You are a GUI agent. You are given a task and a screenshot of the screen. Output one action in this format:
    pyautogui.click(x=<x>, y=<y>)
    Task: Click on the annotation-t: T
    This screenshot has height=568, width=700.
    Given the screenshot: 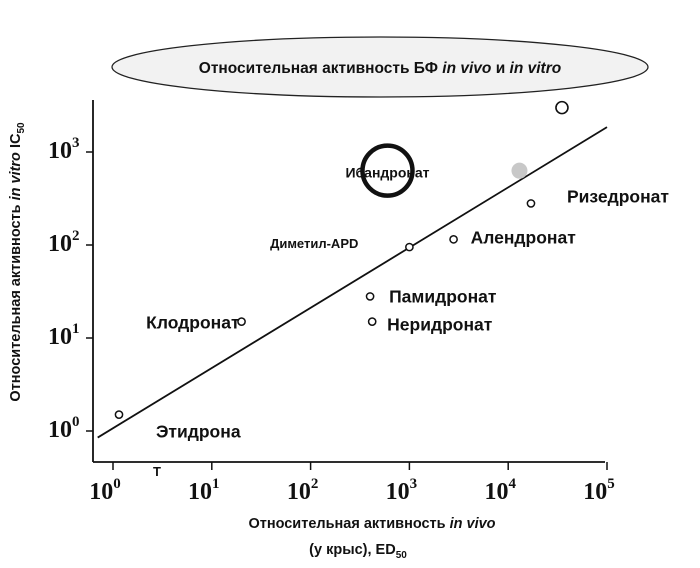 What is the action you would take?
    pyautogui.click(x=157, y=471)
    